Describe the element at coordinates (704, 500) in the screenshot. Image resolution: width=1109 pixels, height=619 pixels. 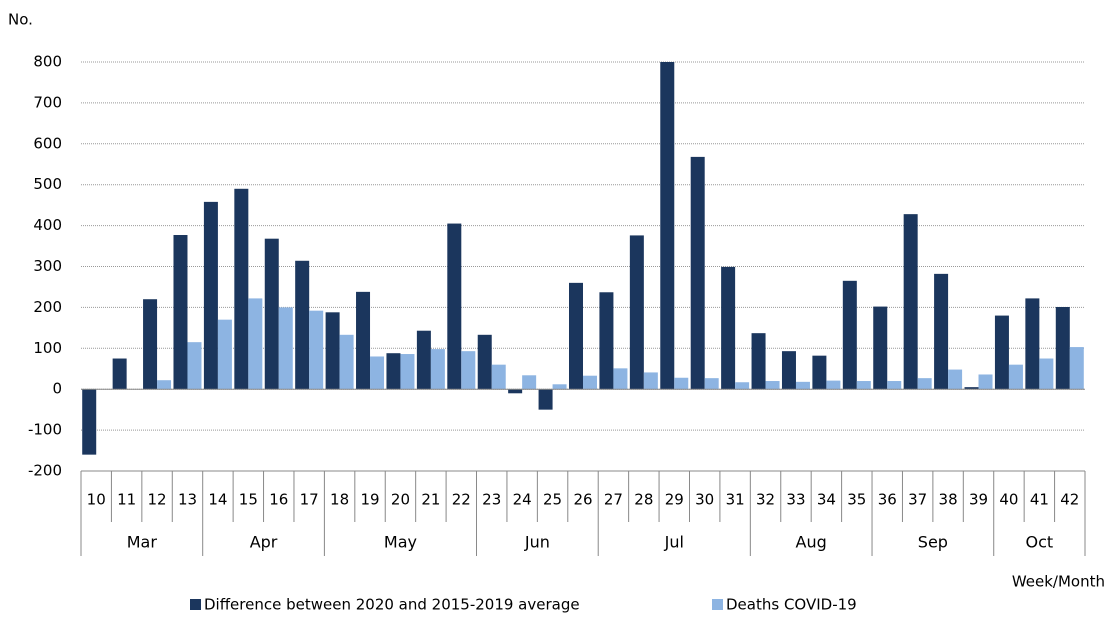
I see `x-tick-label: 30` at that location.